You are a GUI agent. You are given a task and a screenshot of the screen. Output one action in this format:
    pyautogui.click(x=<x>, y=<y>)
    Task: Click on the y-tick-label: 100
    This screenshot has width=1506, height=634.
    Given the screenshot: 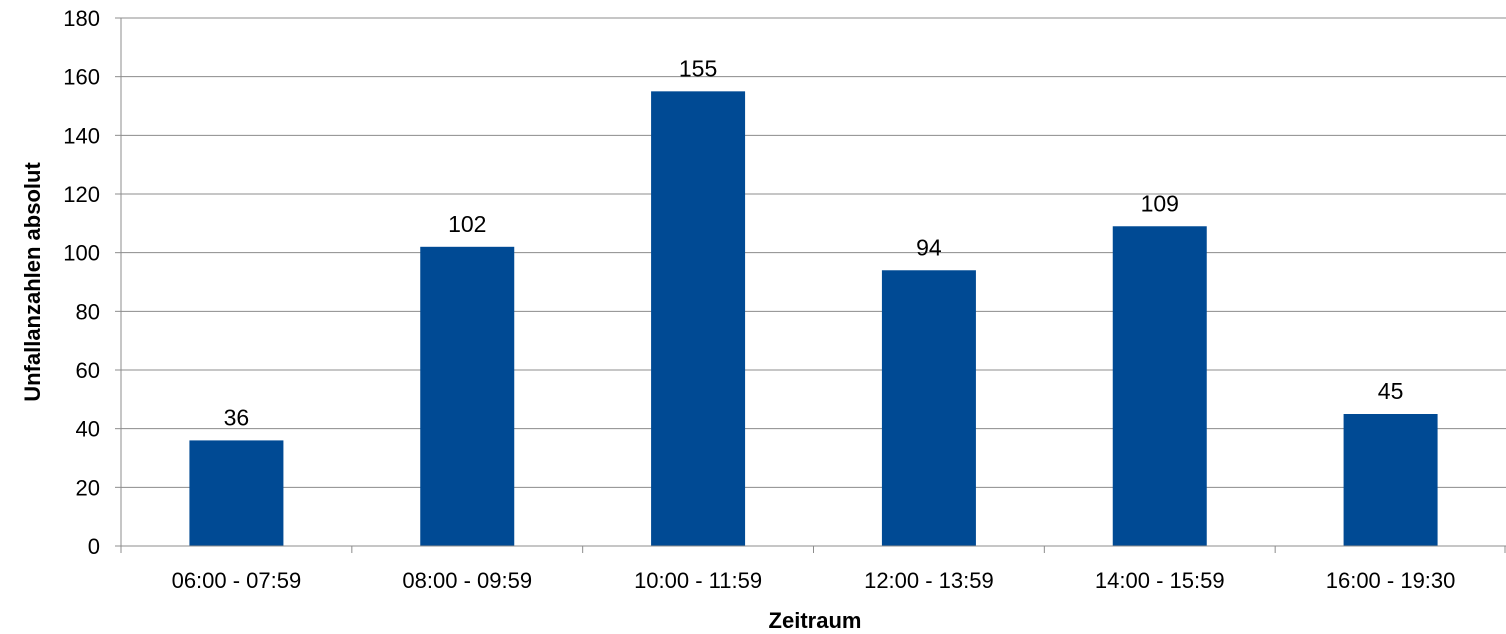 What is the action you would take?
    pyautogui.click(x=81, y=253)
    